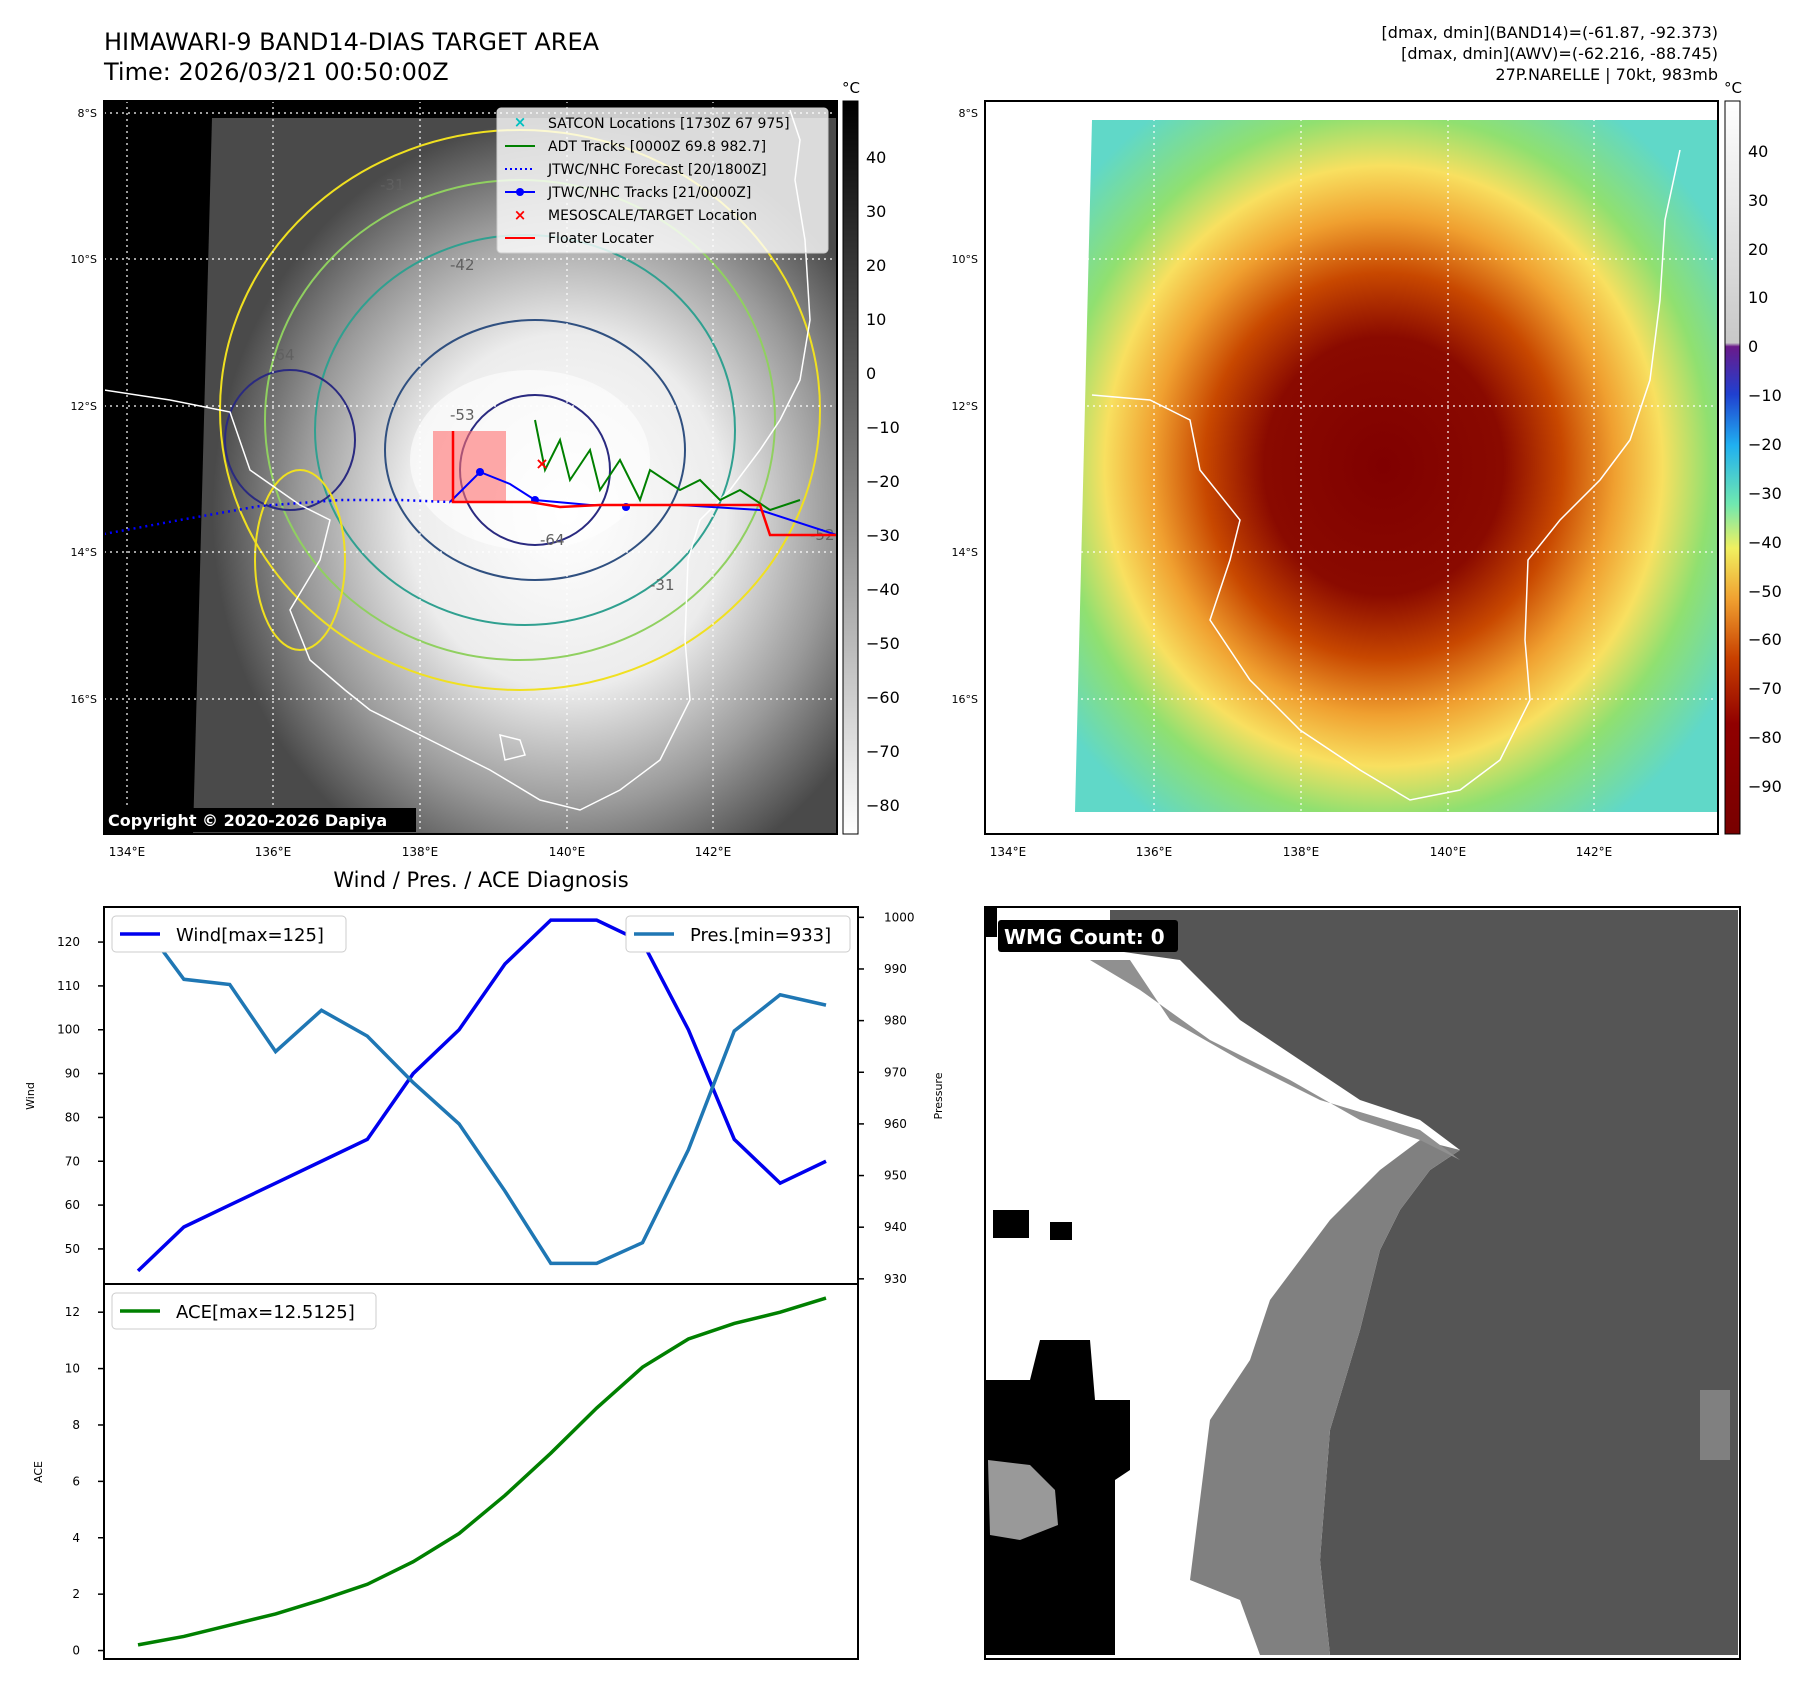  I want to click on cb-tick: 10, so click(1758, 297).